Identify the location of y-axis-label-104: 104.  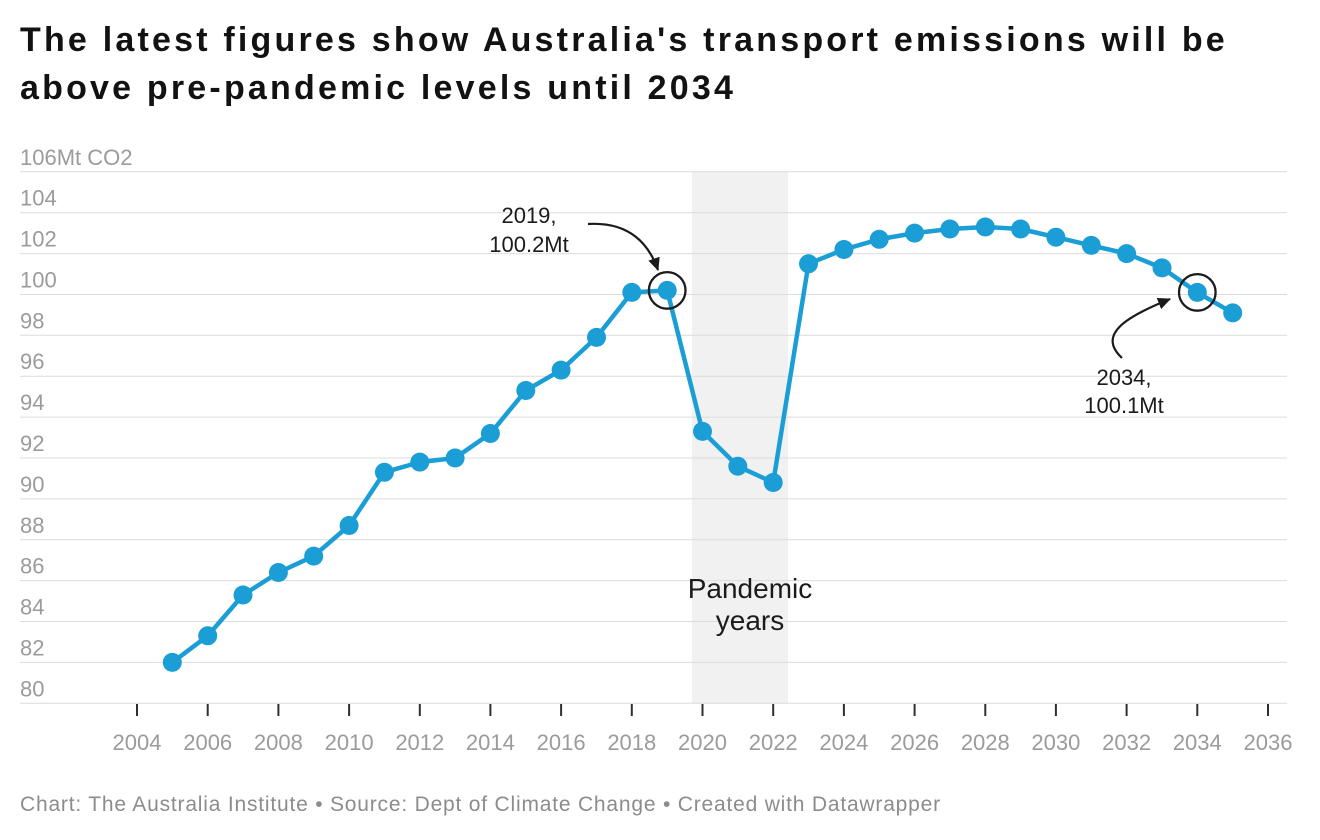
(38, 198).